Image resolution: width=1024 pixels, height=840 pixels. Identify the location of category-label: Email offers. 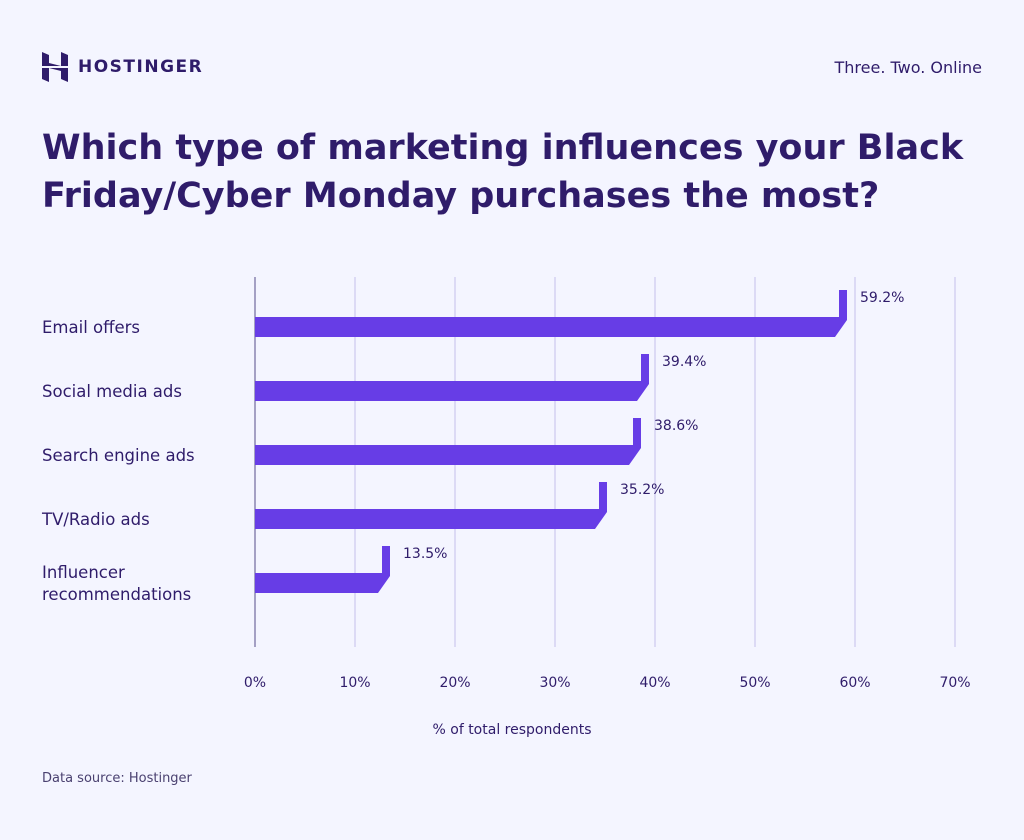
(91, 327).